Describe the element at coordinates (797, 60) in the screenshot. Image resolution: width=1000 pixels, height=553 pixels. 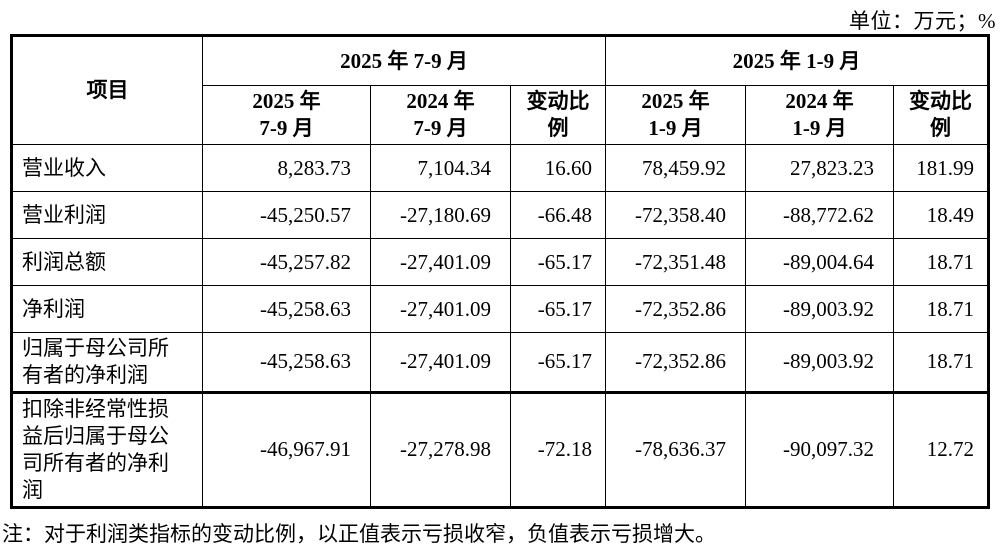
I see `period-group-9m: 2025 年 1-9 月` at that location.